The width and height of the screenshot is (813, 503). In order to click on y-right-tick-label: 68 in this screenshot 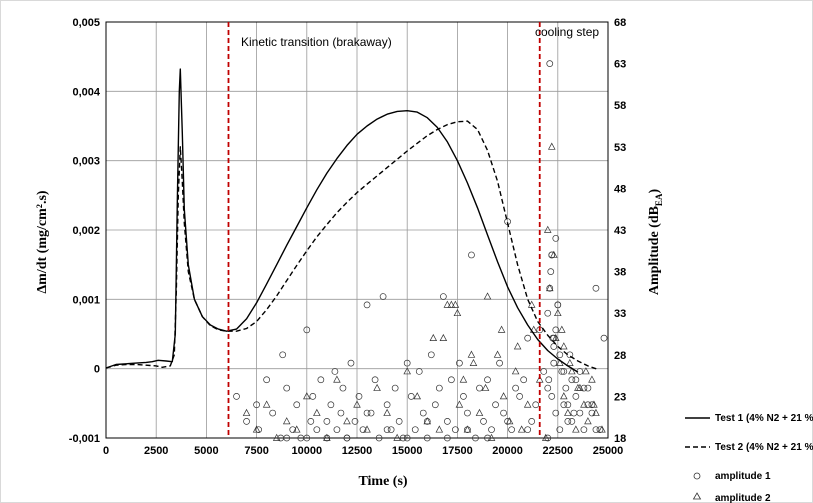, I will do `click(620, 23)`.